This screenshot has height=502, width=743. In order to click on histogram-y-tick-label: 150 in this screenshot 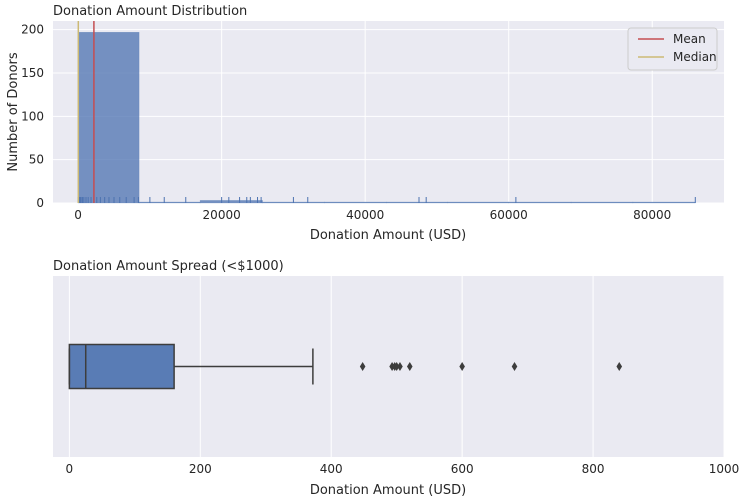, I will do `click(32, 73)`.